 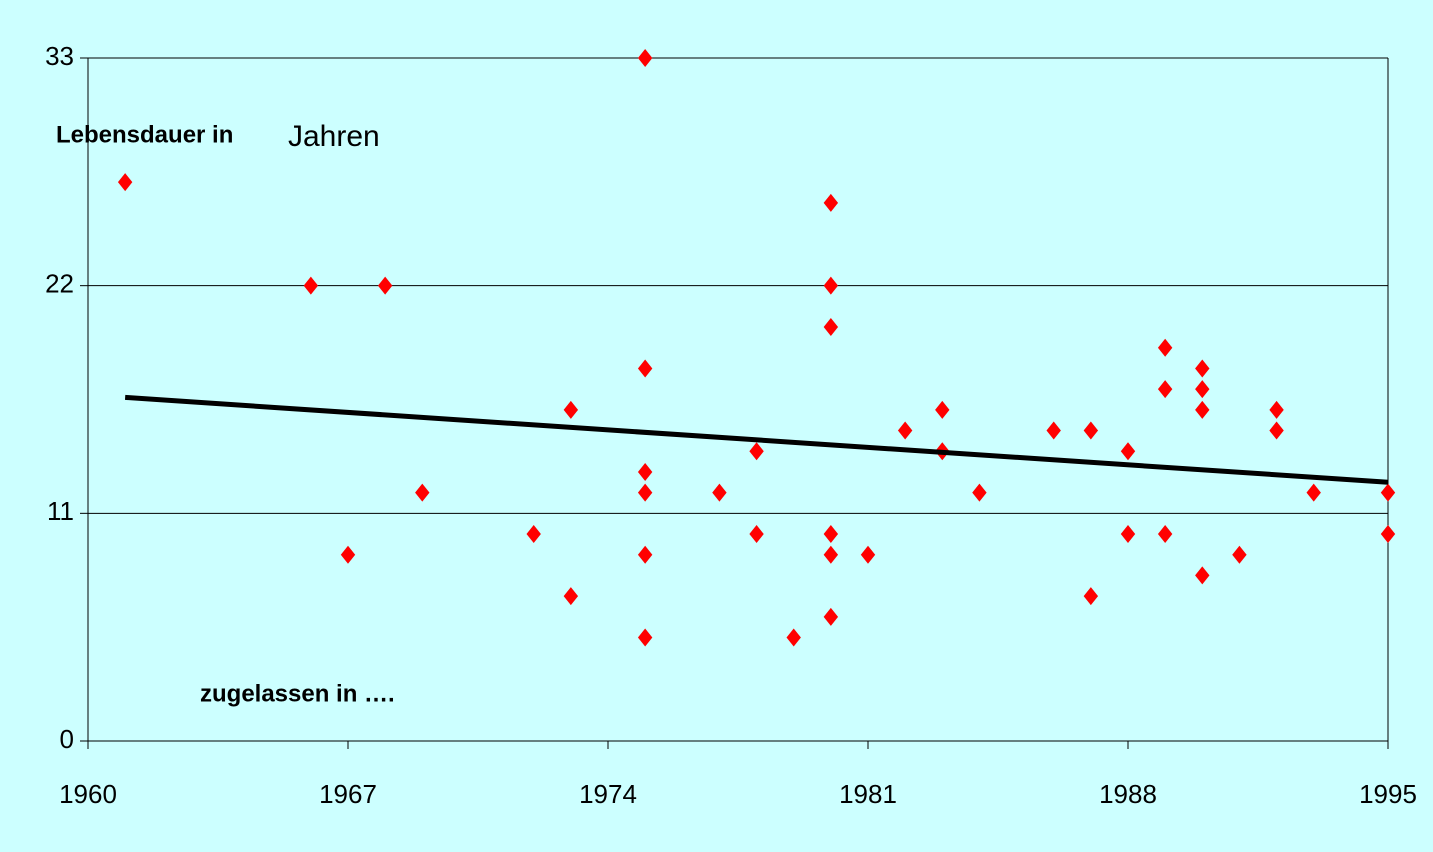 I want to click on x-tick-label: 1981, so click(x=868, y=794).